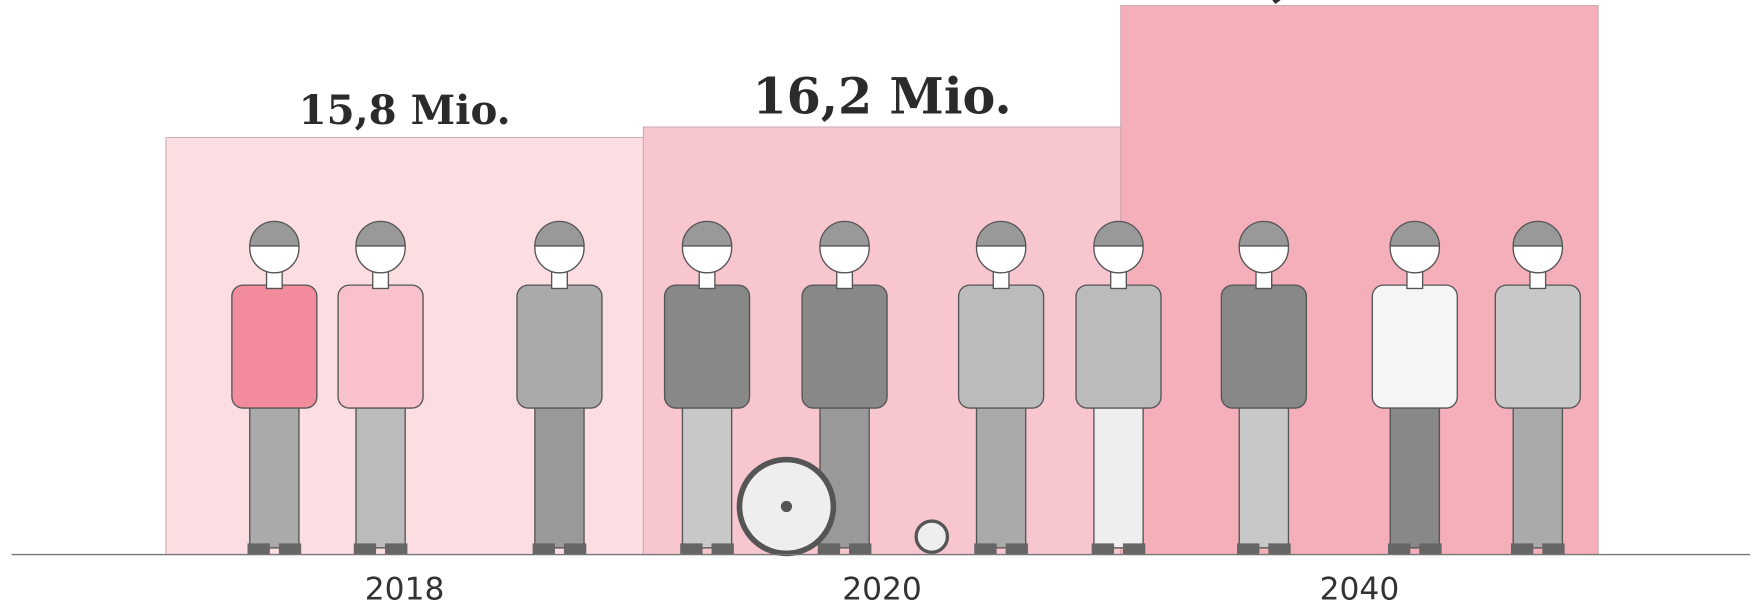  I want to click on x-tick-label: 2018, so click(405, 588).